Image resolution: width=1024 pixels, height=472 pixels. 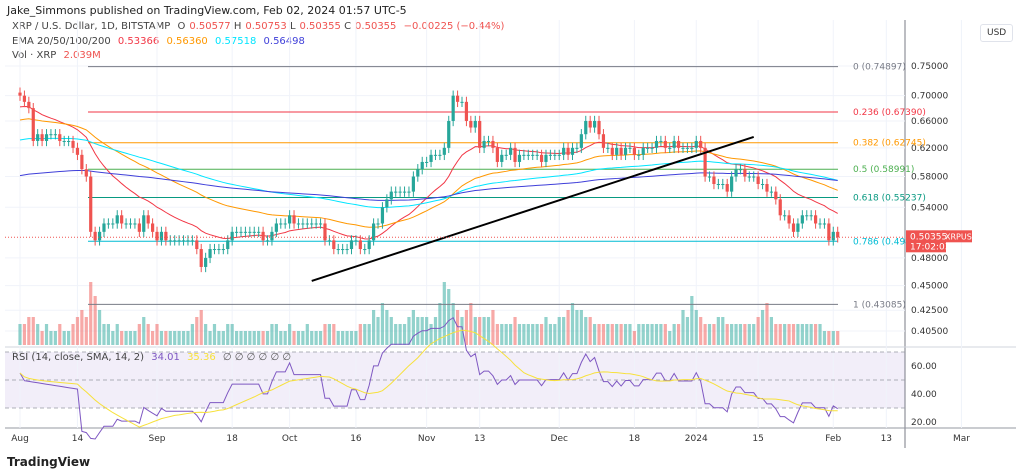 I want to click on fib-level-label: 0.618 (0.55237), so click(x=889, y=199).